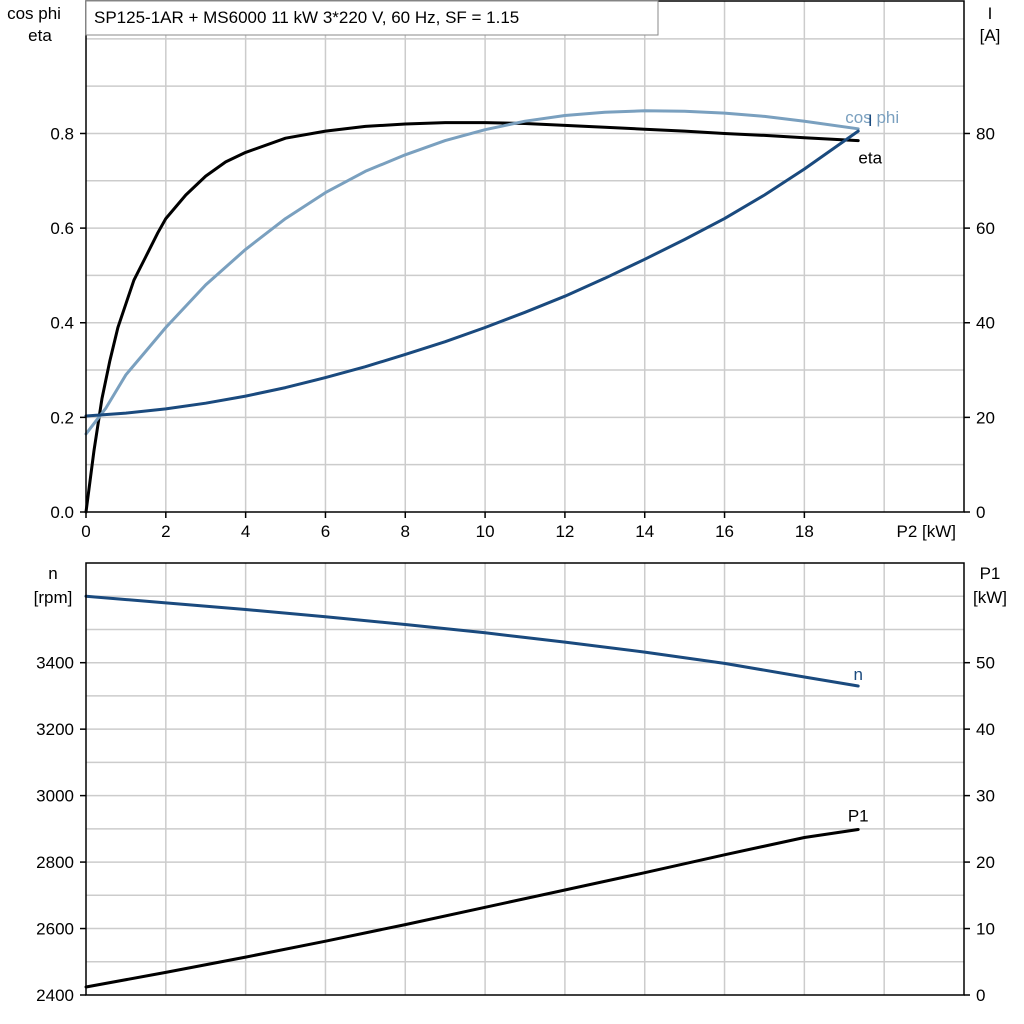 The height and width of the screenshot is (1024, 1024). What do you see at coordinates (85, 531) in the screenshot?
I see `x-tick-label: 0` at bounding box center [85, 531].